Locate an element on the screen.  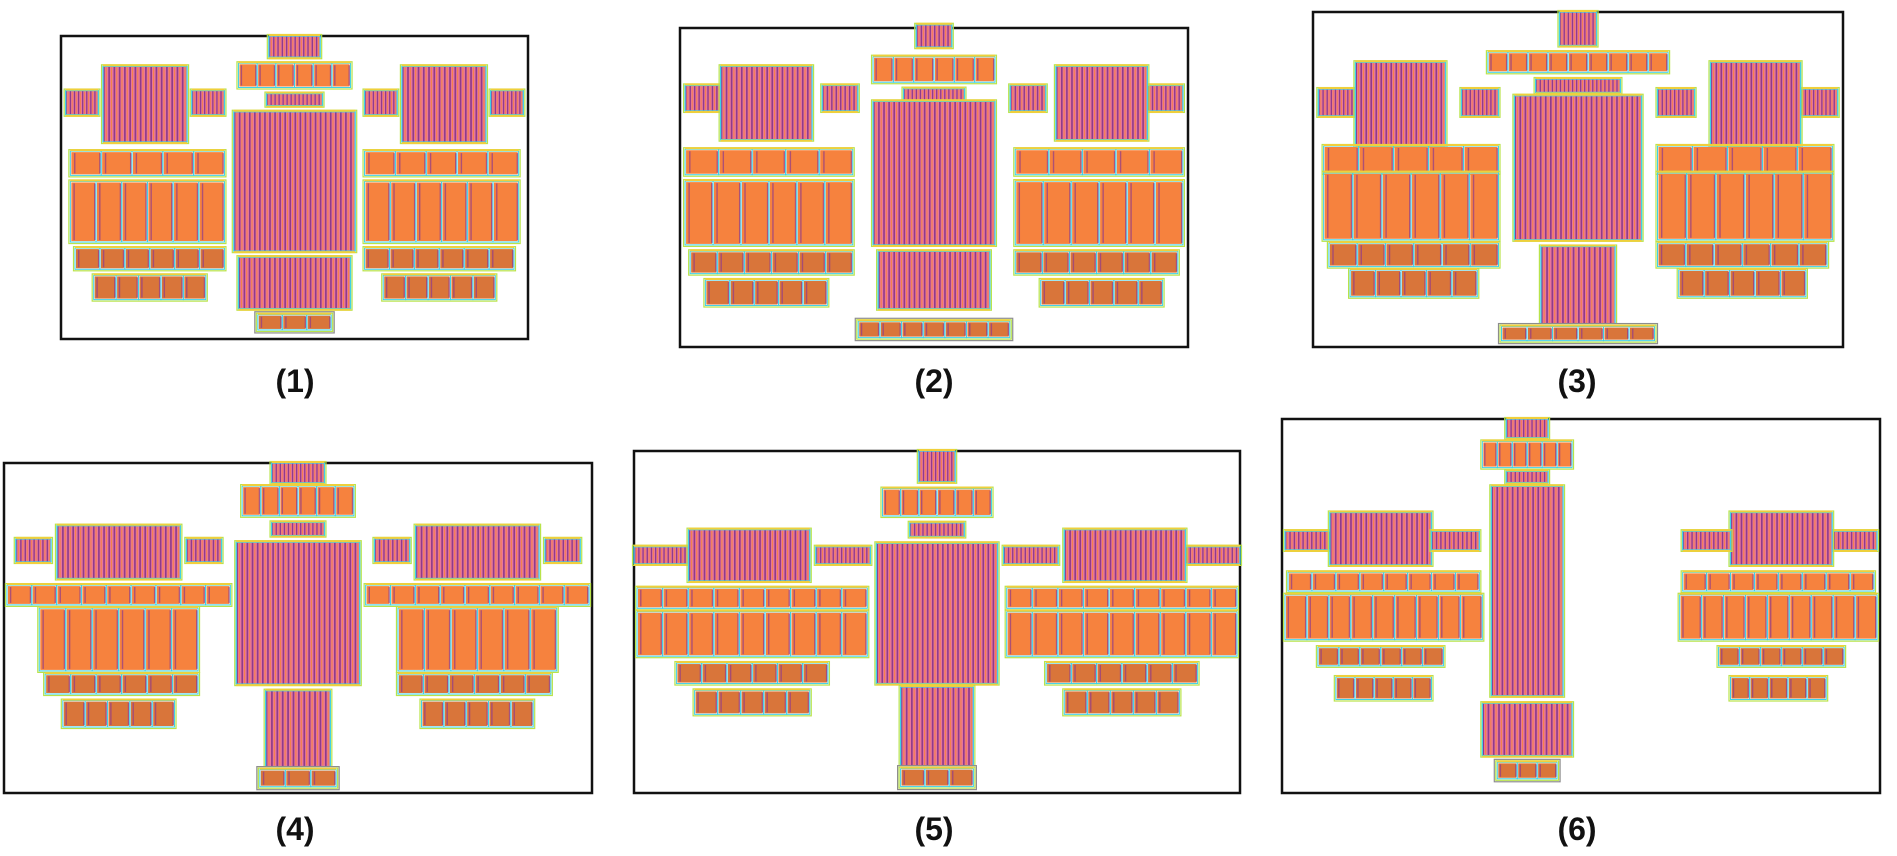
row-rail is located at coordinates (118, 699).